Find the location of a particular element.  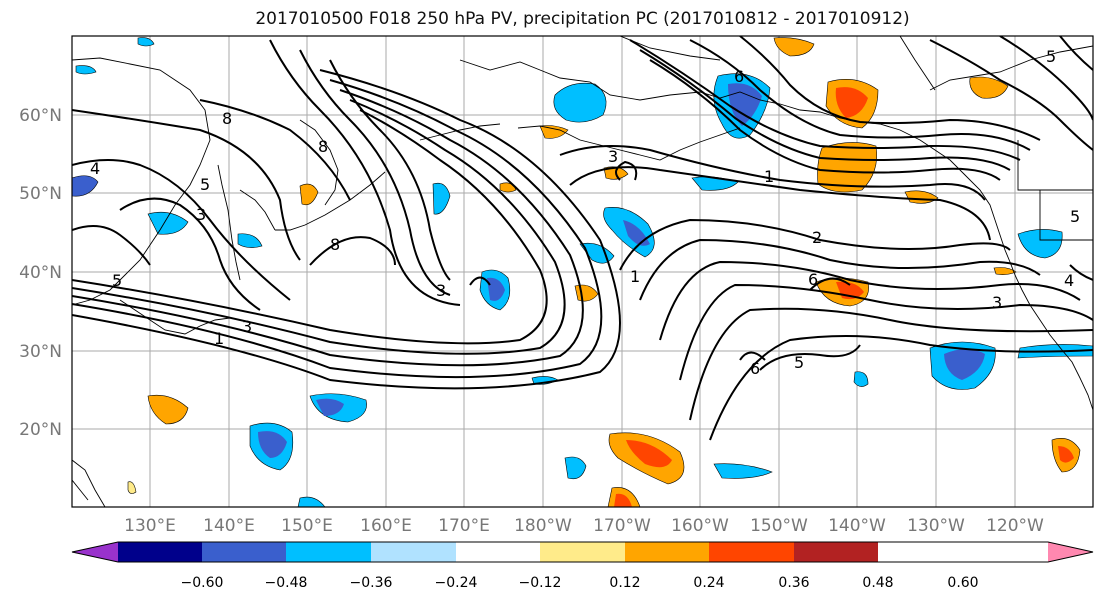

lon-label: 140°E is located at coordinates (229, 526).